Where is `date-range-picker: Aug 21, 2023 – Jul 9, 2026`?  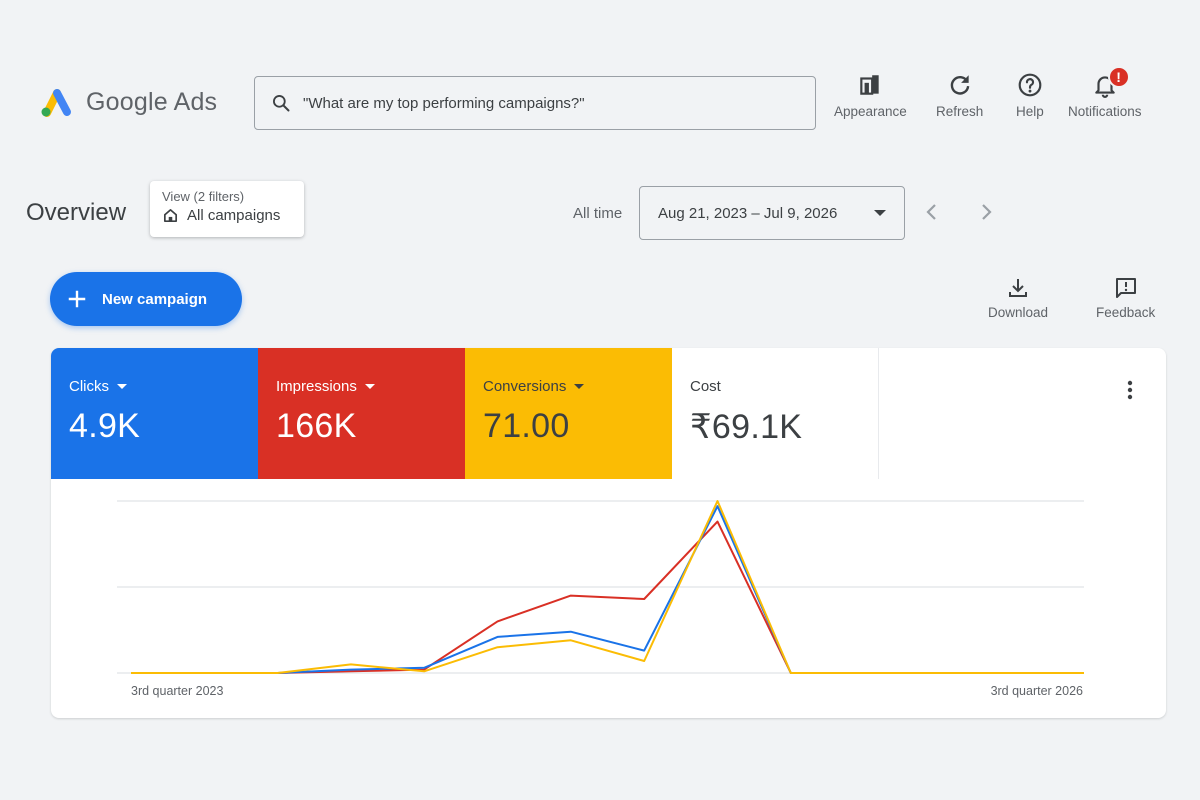 date-range-picker: Aug 21, 2023 – Jul 9, 2026 is located at coordinates (772, 213).